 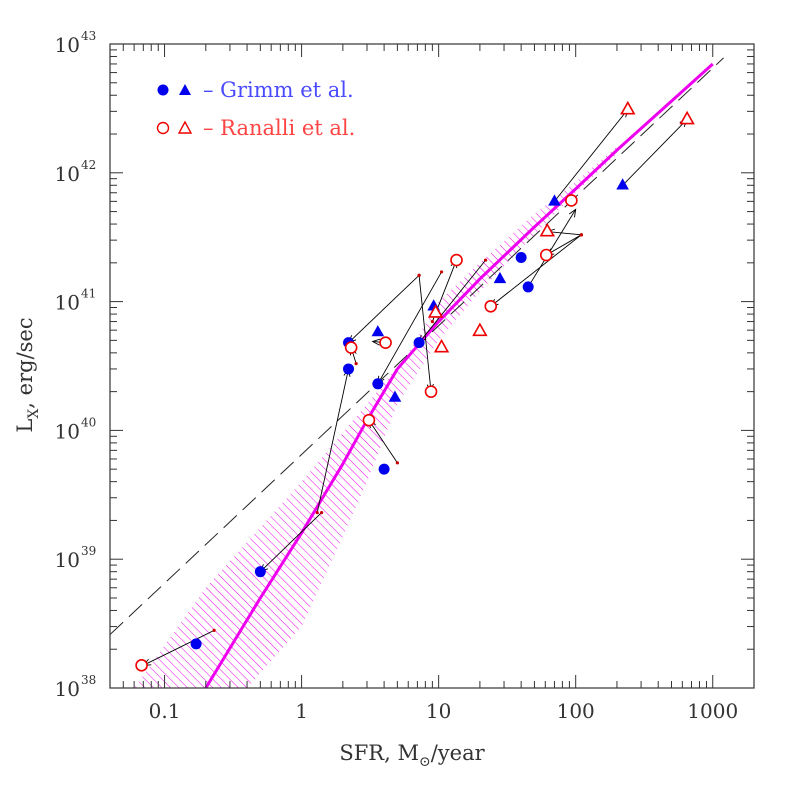 What do you see at coordinates (67, 560) in the screenshot?
I see `y-tick-label-1: 10` at bounding box center [67, 560].